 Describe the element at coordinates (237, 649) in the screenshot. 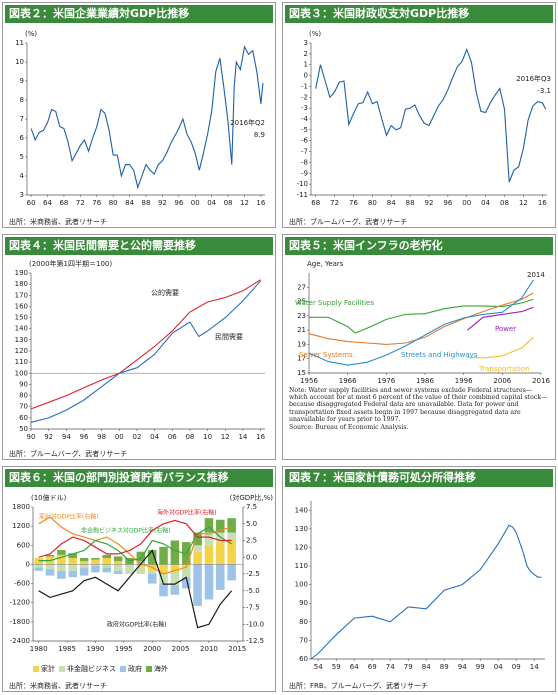

I see `x-tick-label: 2015` at that location.